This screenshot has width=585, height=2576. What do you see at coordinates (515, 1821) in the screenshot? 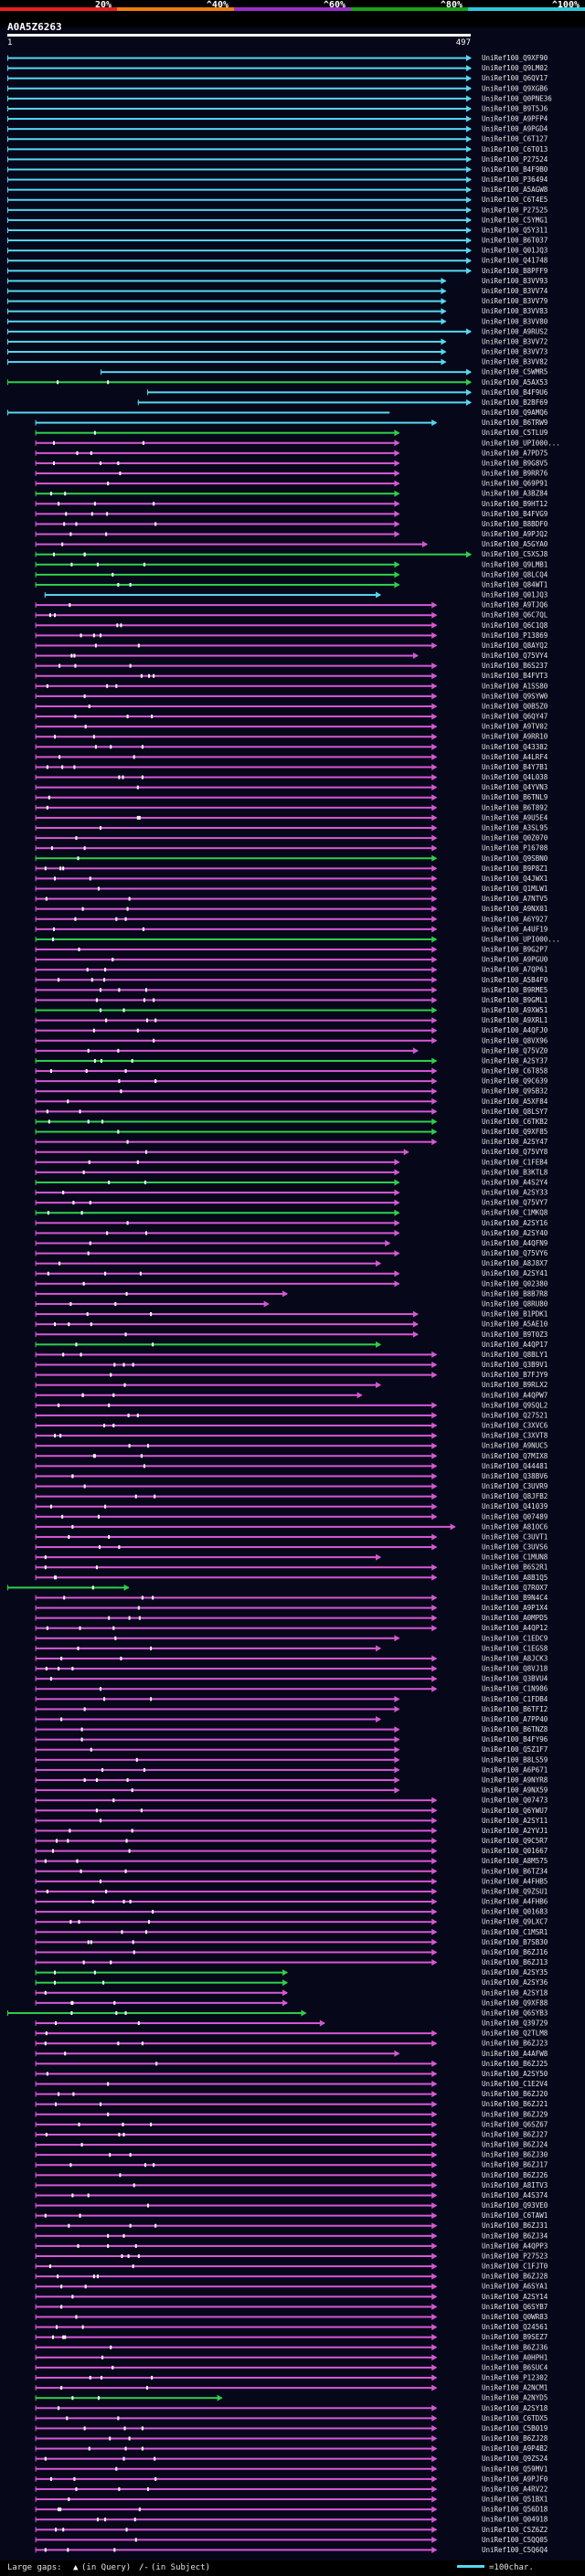
I see `hit-label: UniRef100_A2SY11` at bounding box center [515, 1821].